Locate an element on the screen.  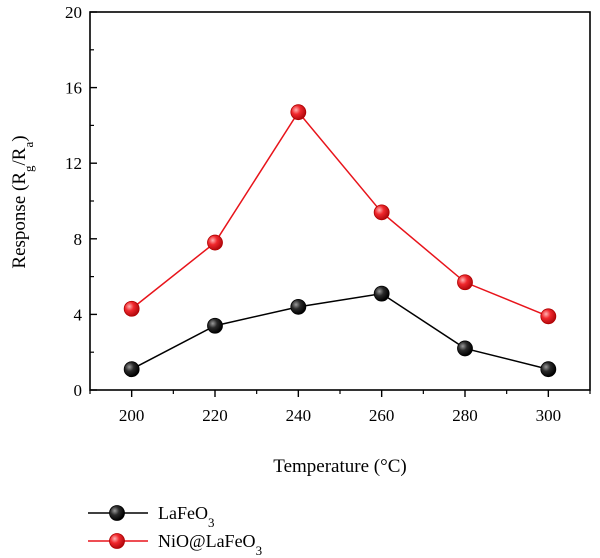
x-tick-label: 240 is located at coordinates (299, 415).